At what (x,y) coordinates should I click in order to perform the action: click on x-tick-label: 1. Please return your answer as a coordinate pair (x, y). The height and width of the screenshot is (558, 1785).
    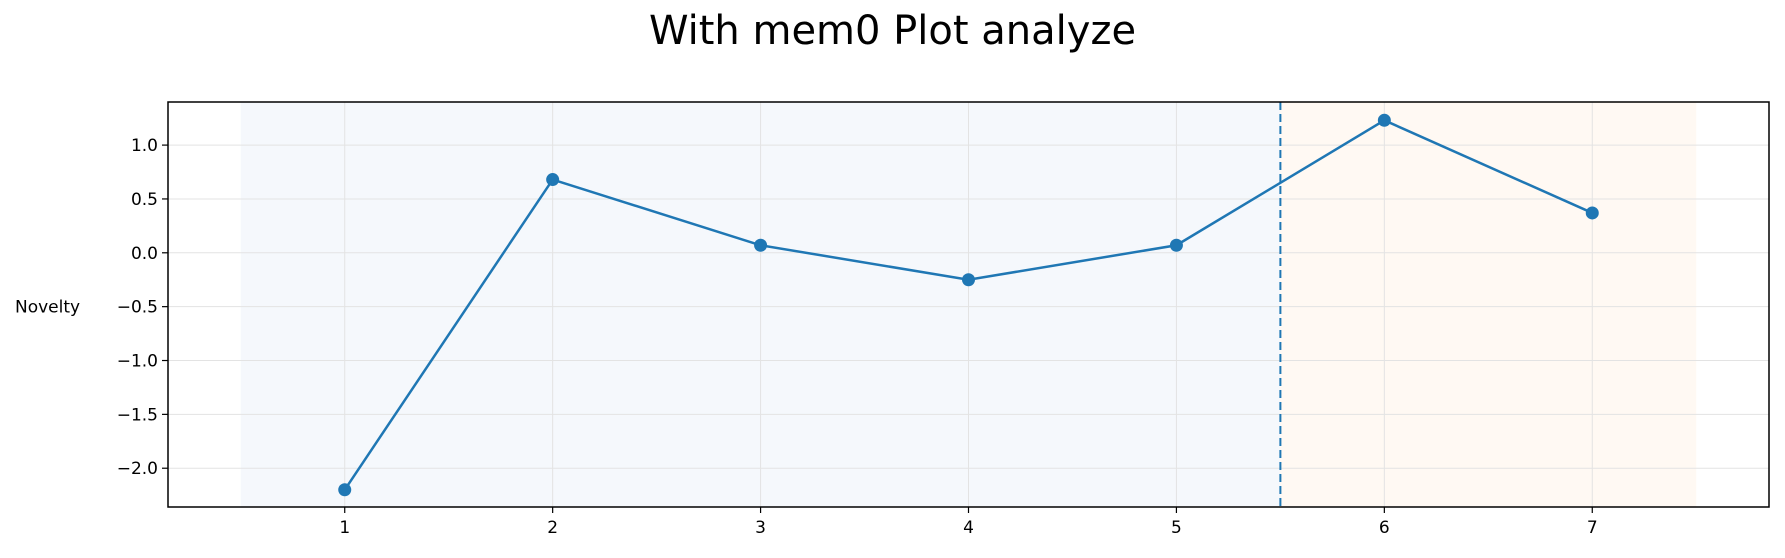
    Looking at the image, I should click on (344, 528).